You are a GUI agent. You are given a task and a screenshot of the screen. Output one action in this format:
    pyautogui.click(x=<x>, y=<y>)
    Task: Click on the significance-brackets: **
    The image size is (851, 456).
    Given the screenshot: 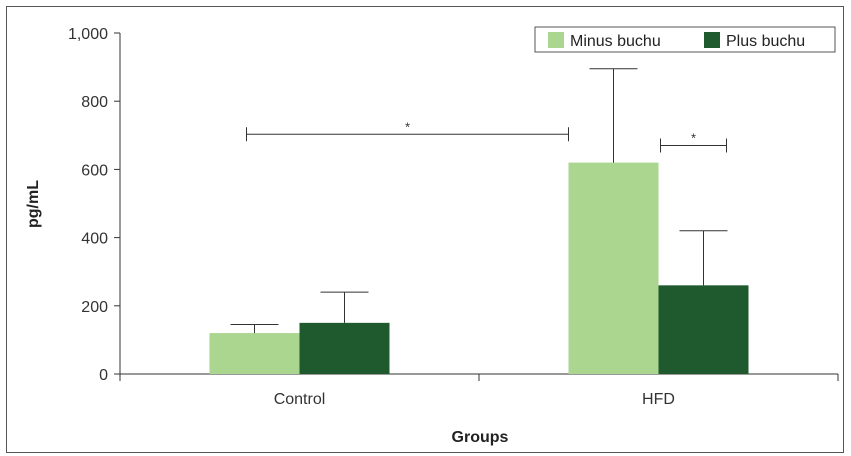 What is the action you would take?
    pyautogui.click(x=486, y=136)
    